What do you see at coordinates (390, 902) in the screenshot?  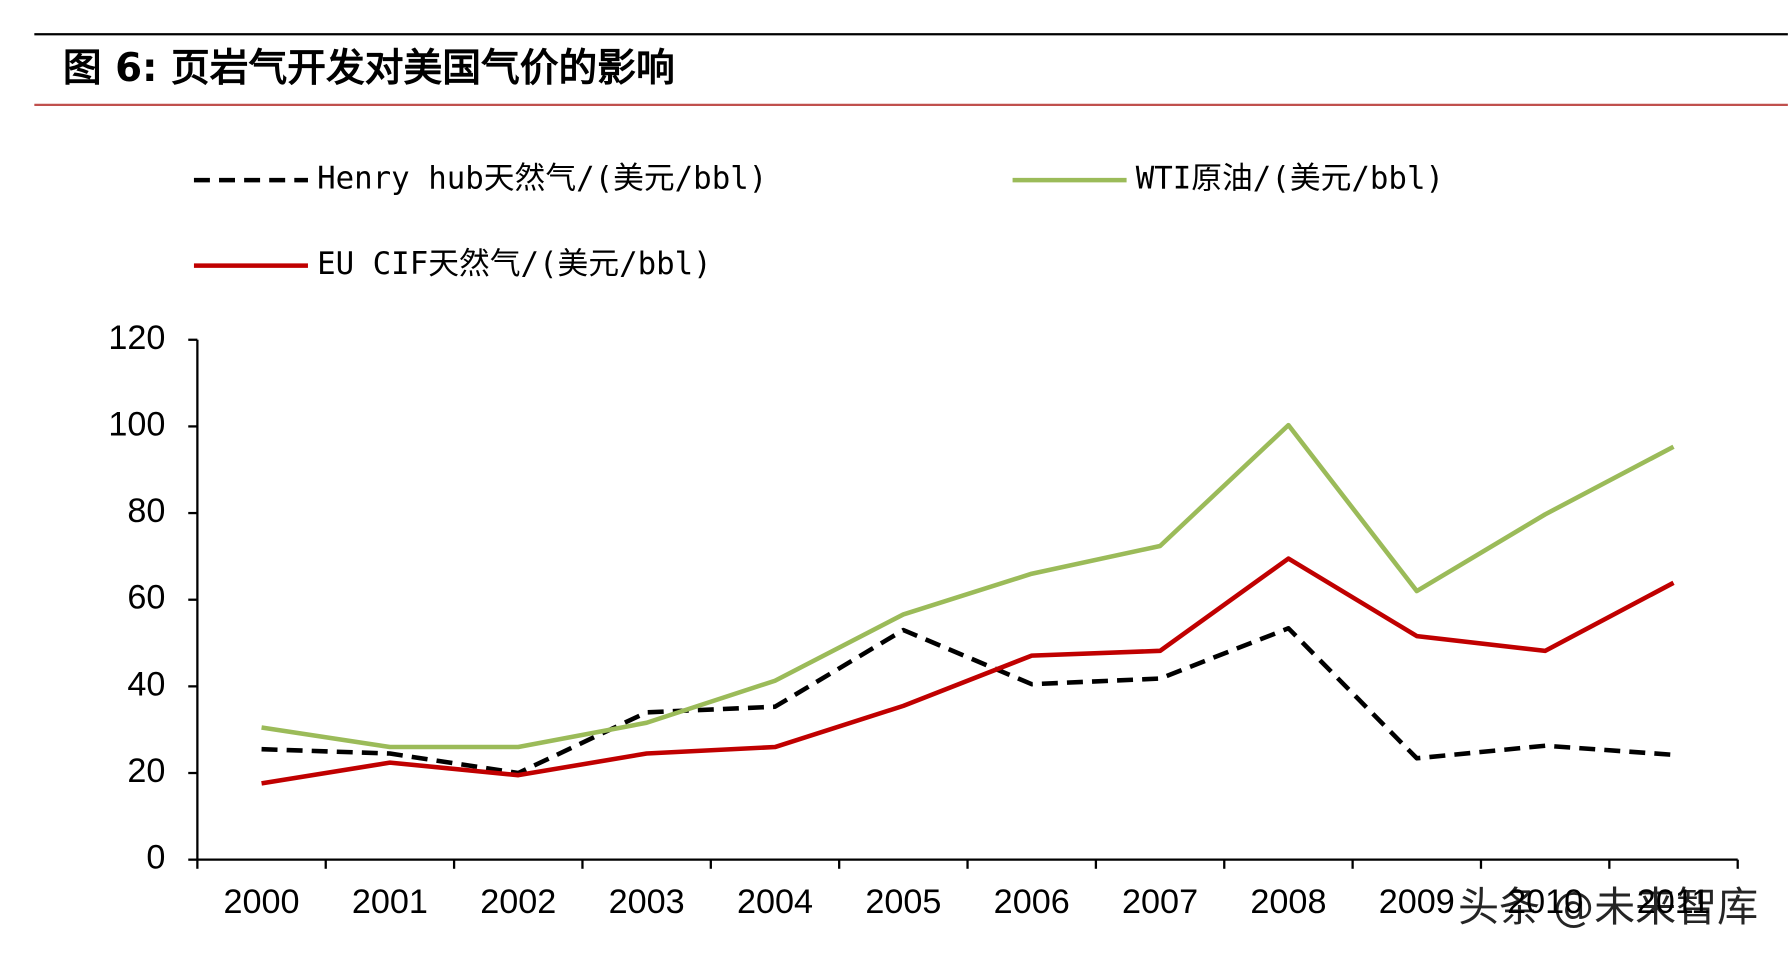 I see `x-tick-label: 2001` at bounding box center [390, 902].